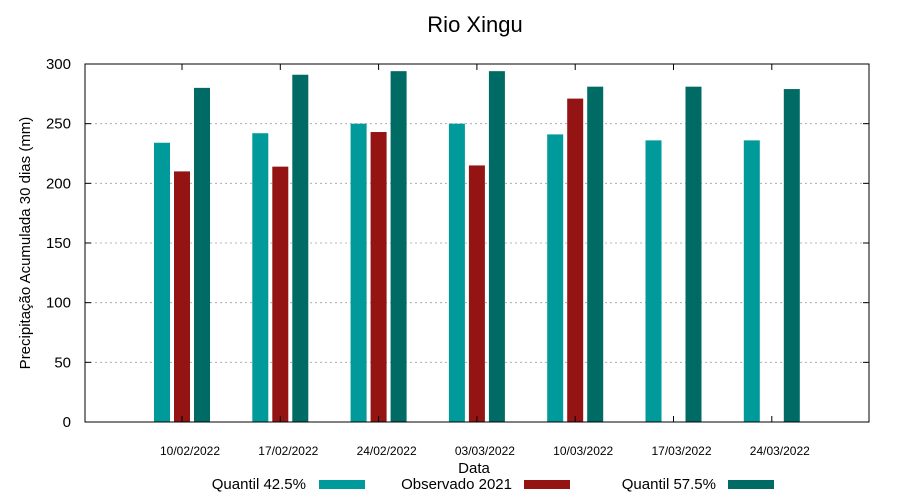 The image size is (900, 500). I want to click on x-tick-label: 17/03/2022, so click(681, 451).